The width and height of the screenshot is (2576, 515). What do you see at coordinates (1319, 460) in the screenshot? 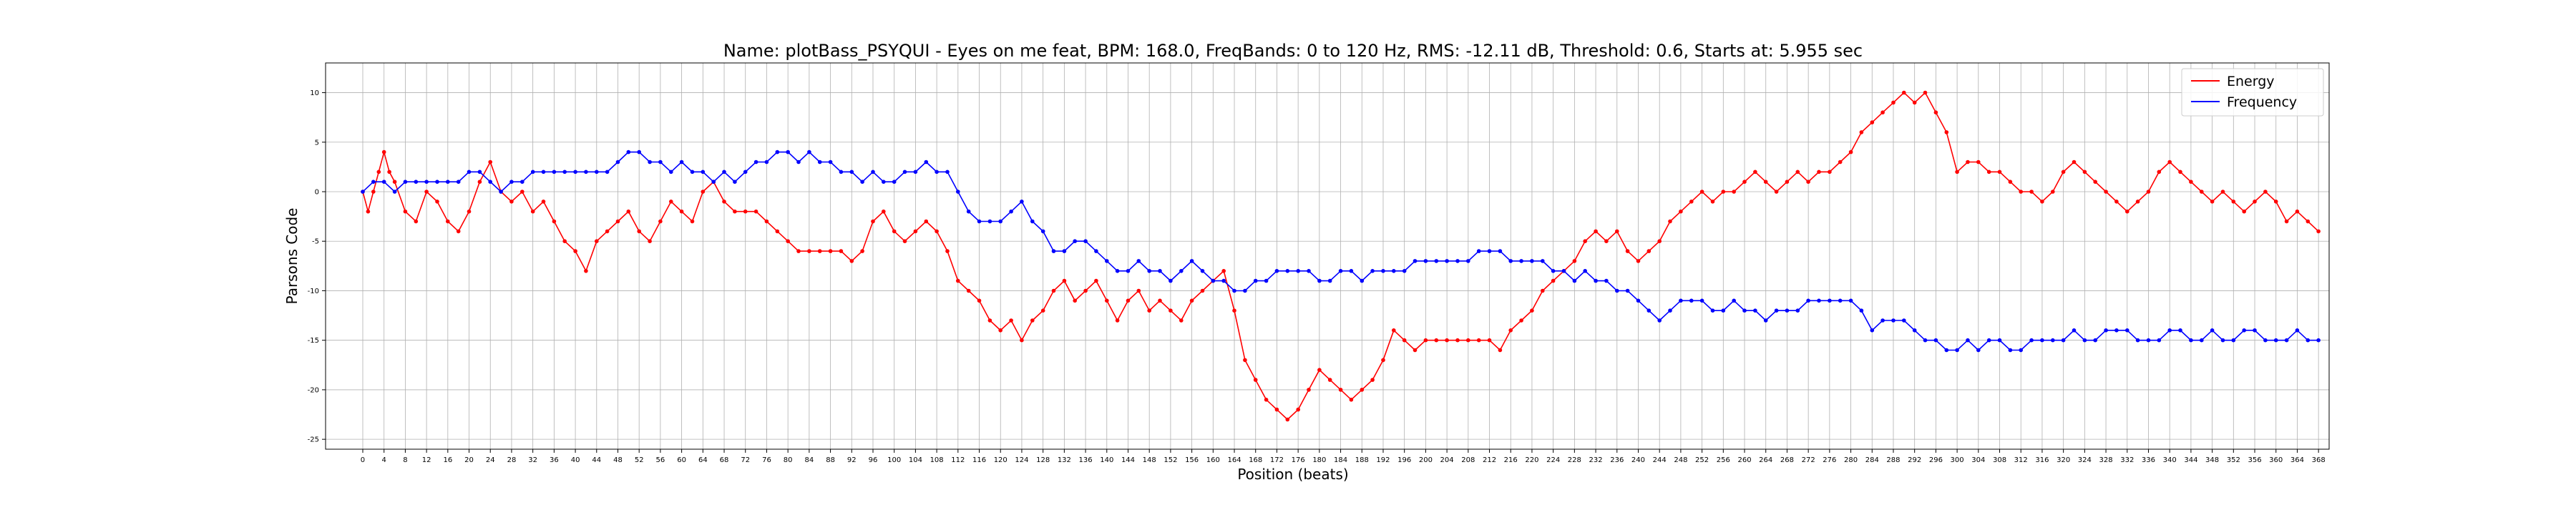
I see `x-tick-label: 180` at bounding box center [1319, 460].